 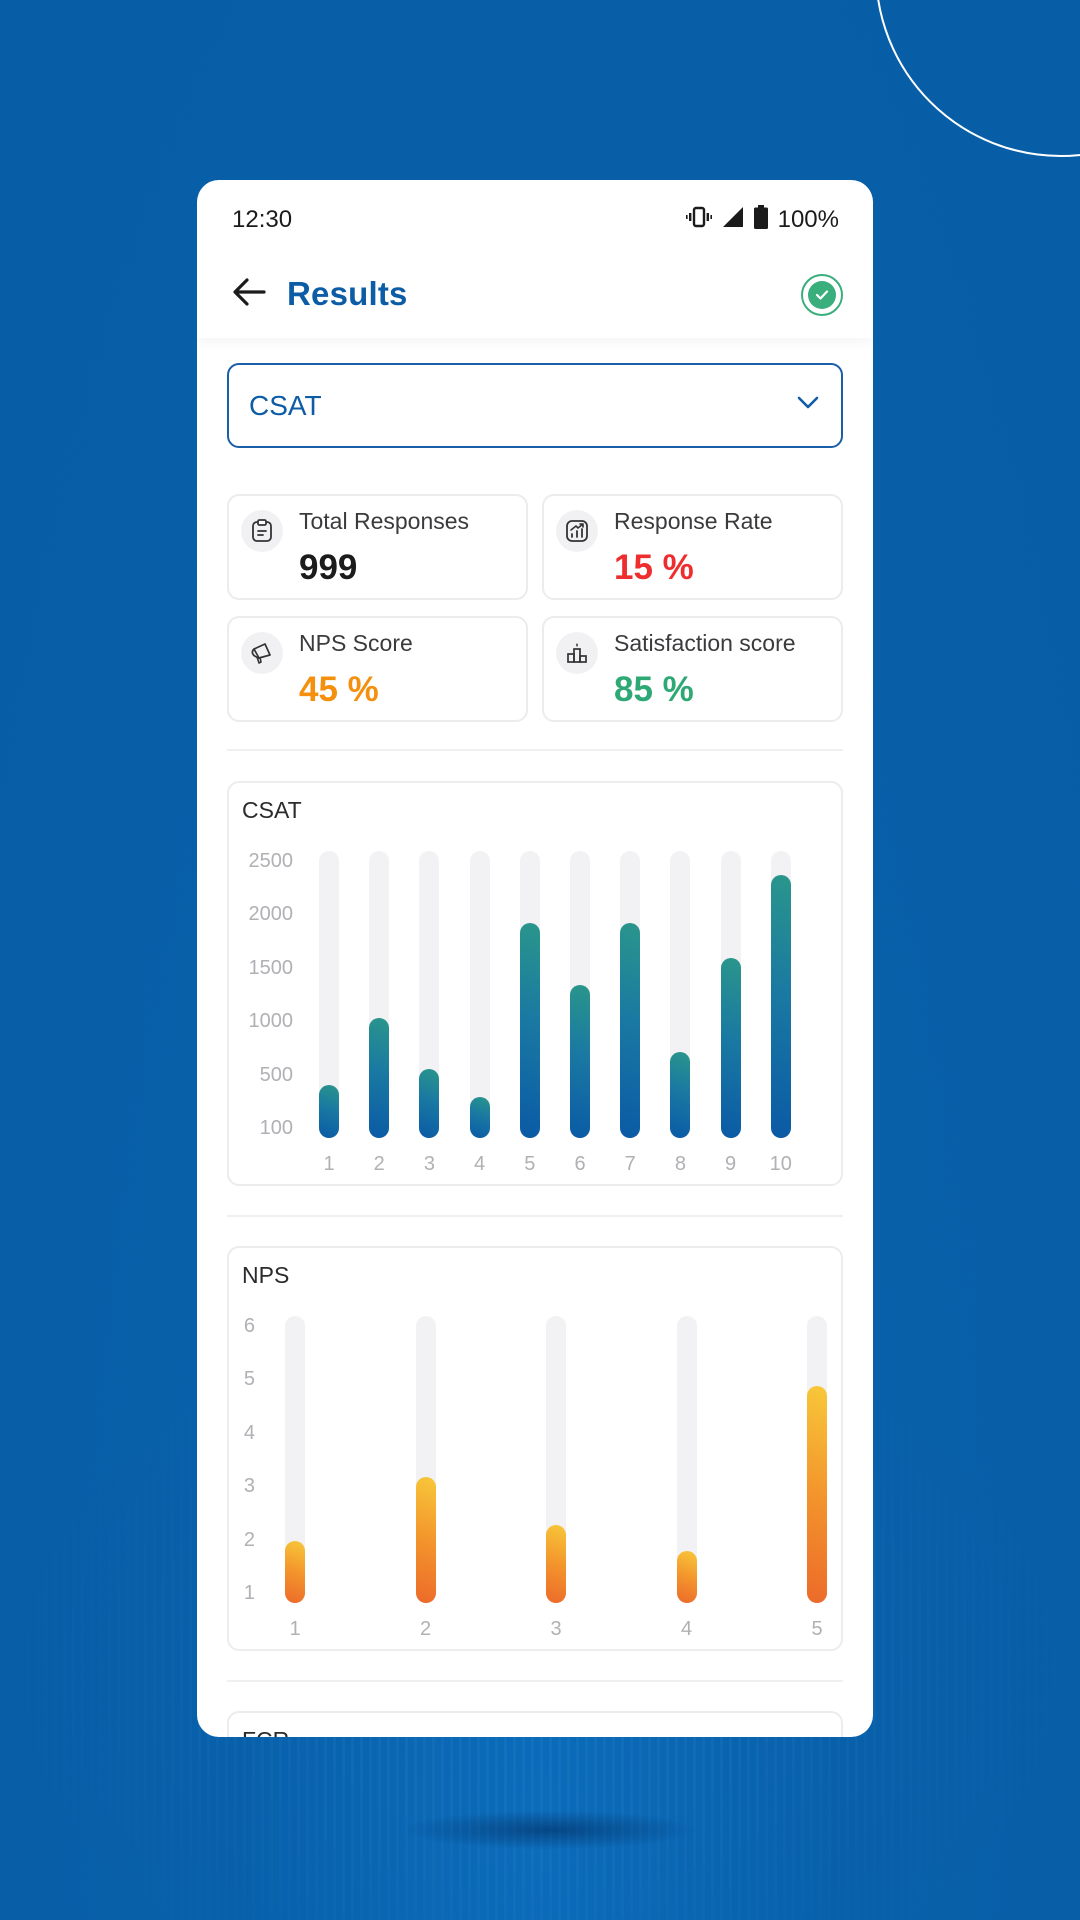 What do you see at coordinates (347, 293) in the screenshot?
I see `page-title: Results` at bounding box center [347, 293].